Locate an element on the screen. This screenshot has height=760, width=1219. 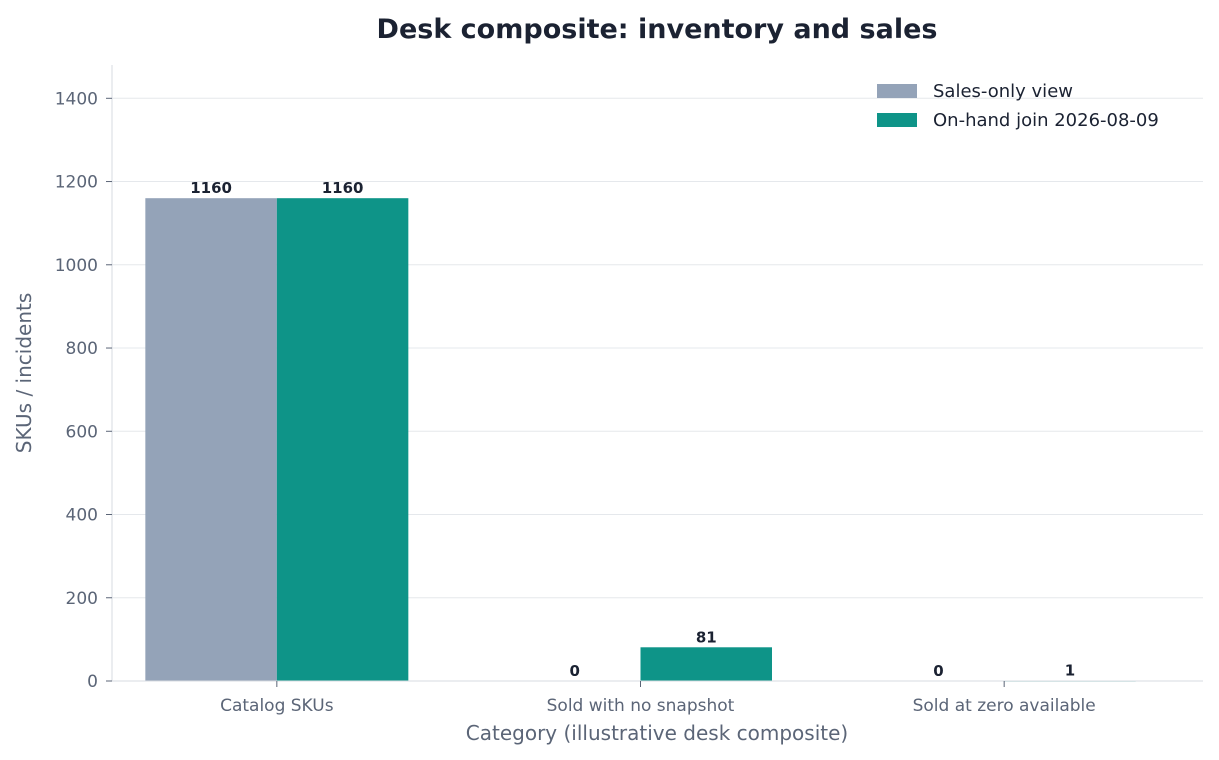
y-tick-label: 800 is located at coordinates (82, 349).